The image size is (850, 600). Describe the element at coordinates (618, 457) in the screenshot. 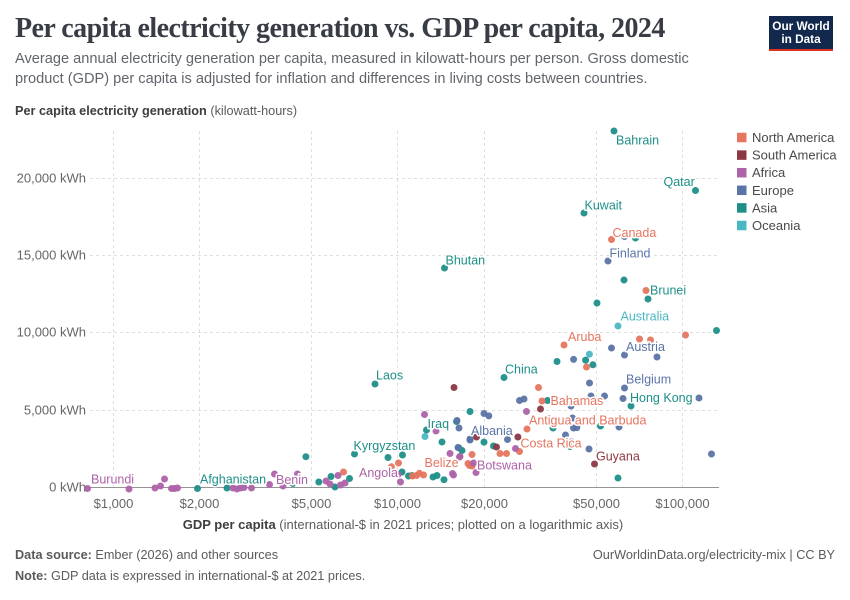

I see `svg-text: Guyana` at that location.